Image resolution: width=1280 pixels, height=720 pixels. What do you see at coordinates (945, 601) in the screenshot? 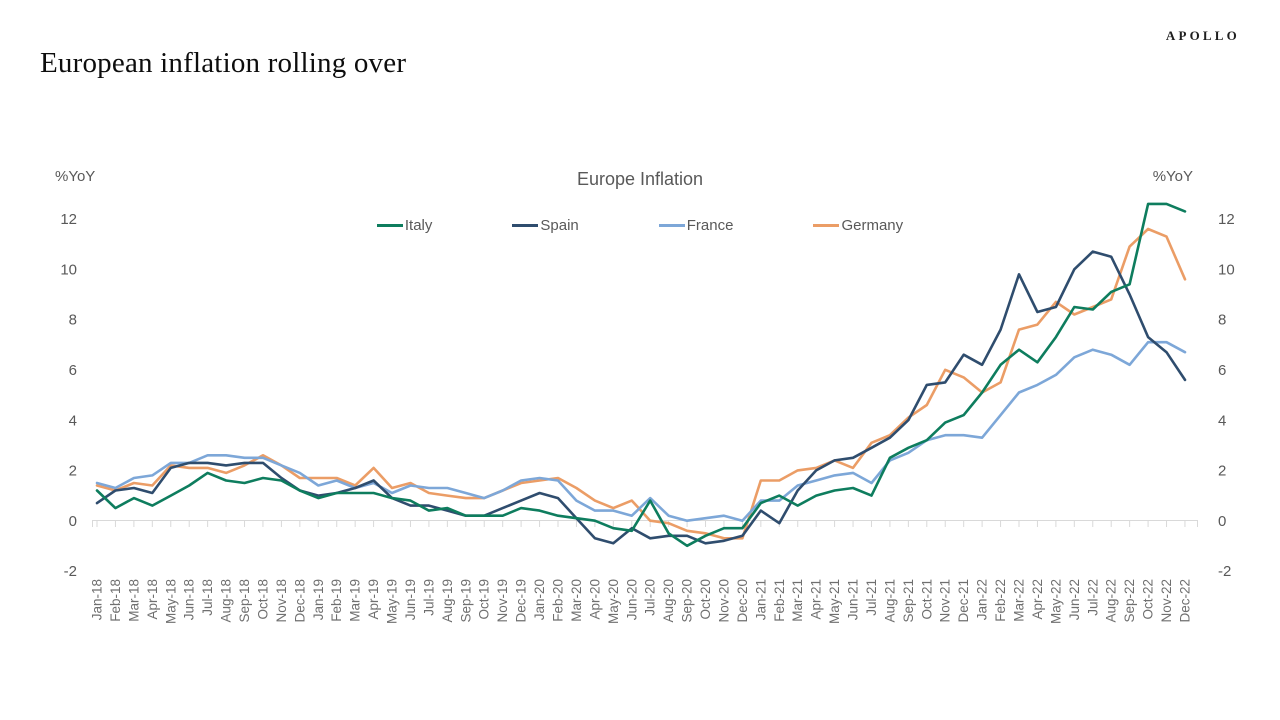
I see `x-tick-label: Nov-21` at bounding box center [945, 601].